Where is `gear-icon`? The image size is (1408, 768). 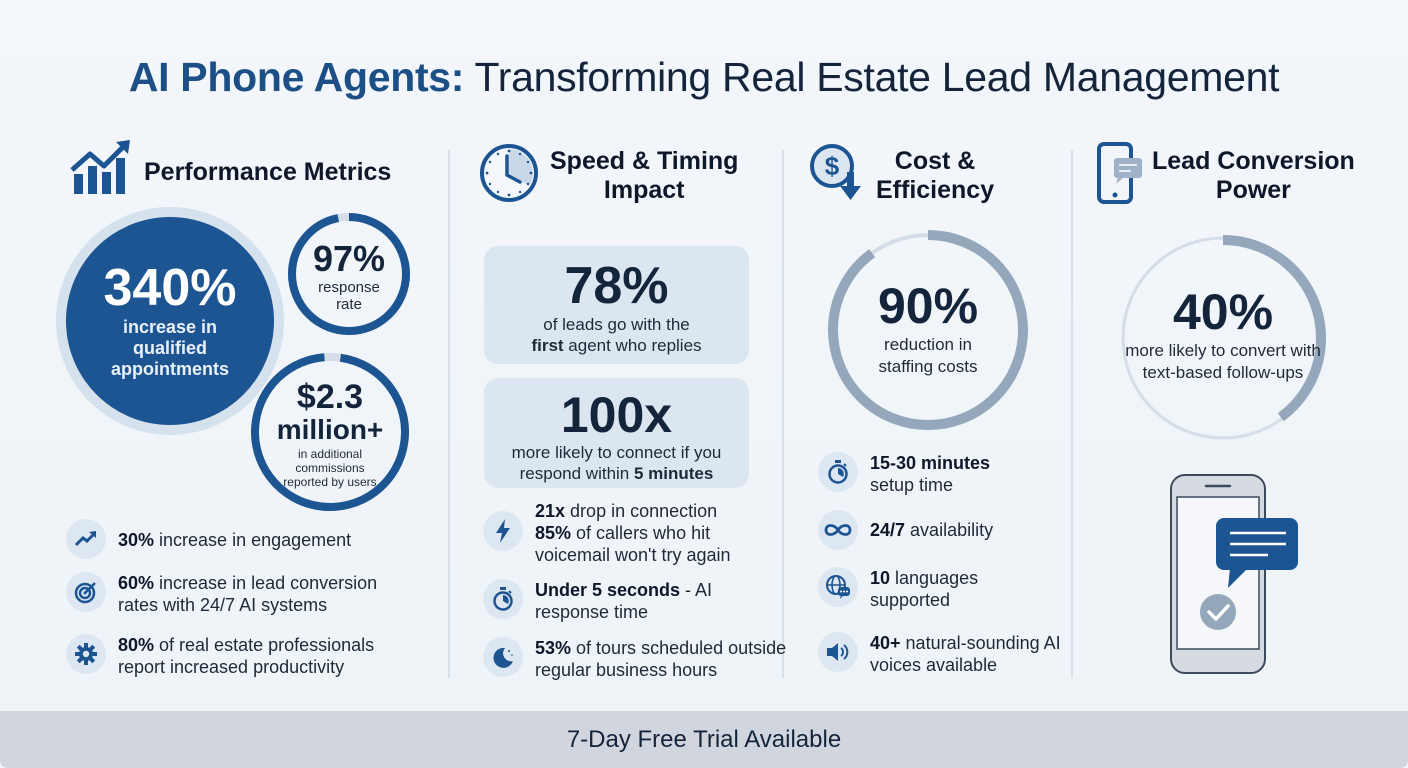 gear-icon is located at coordinates (86, 654).